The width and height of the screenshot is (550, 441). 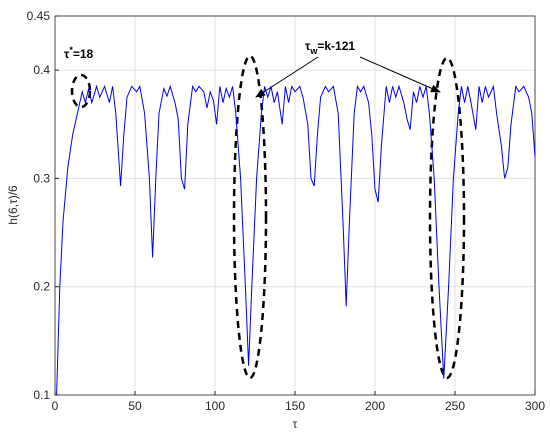 What do you see at coordinates (215, 406) in the screenshot?
I see `x-tick-label: 100` at bounding box center [215, 406].